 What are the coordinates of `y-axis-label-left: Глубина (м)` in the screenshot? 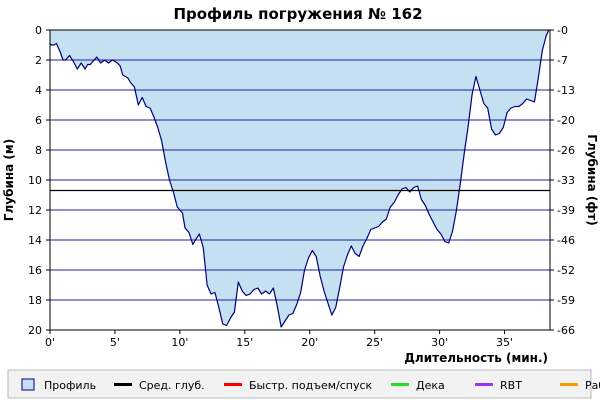 It's located at (9, 180).